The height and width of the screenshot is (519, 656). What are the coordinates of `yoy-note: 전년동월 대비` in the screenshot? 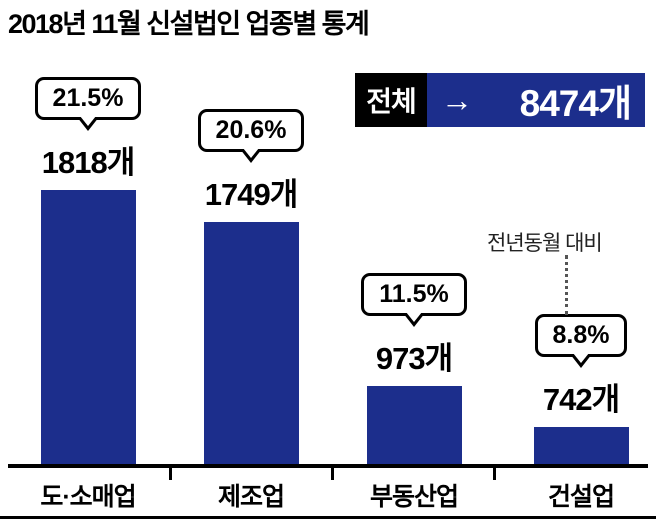 It's located at (545, 243).